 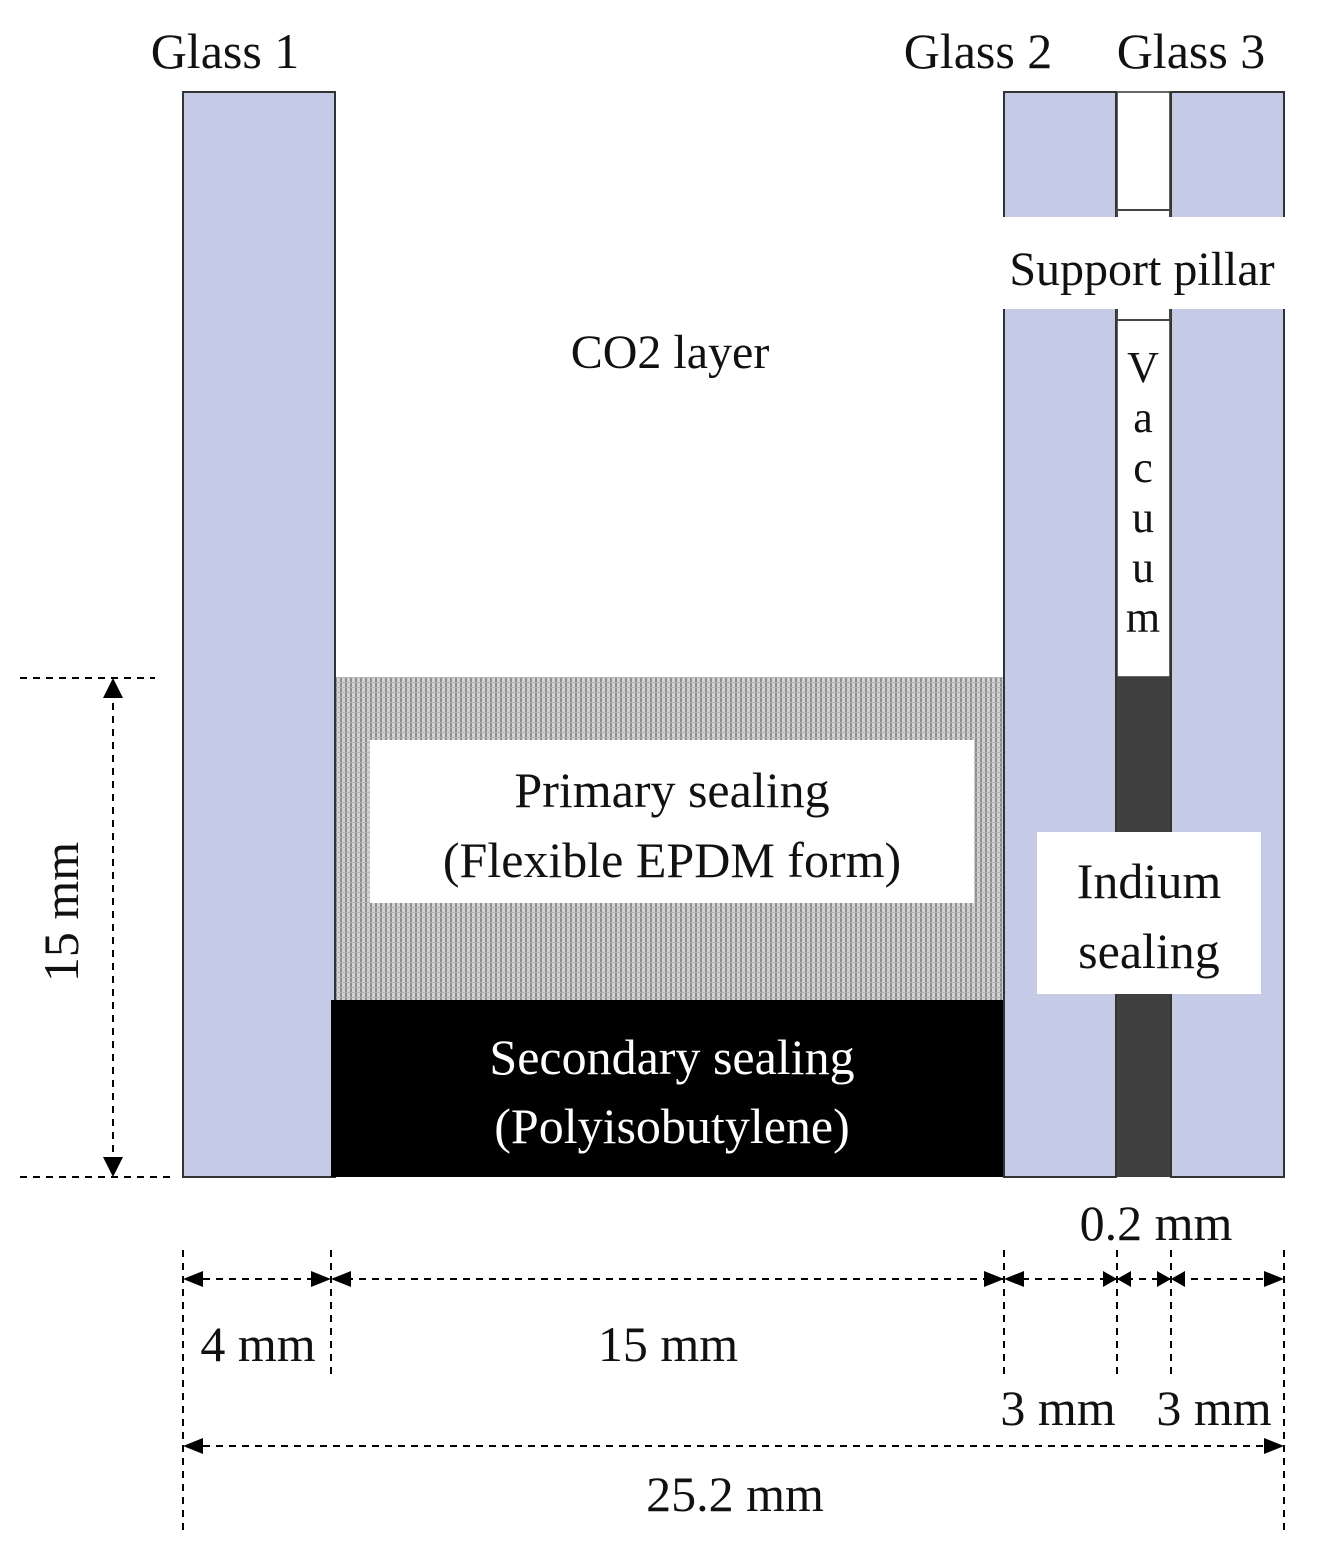 I want to click on glass-1-label: Glass 1, so click(x=225, y=51).